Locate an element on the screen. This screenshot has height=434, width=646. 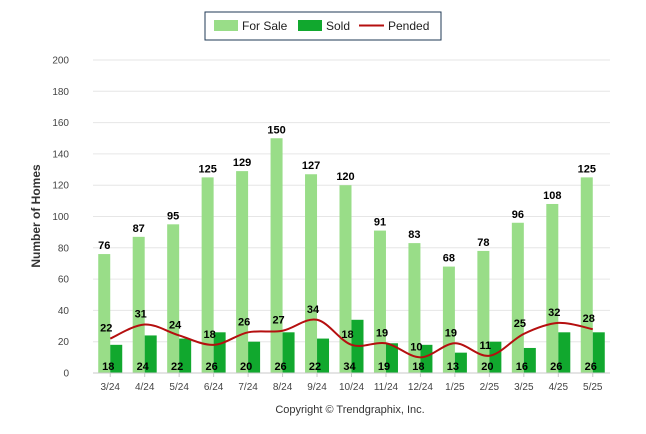
label-pended: 11 is located at coordinates (486, 346).